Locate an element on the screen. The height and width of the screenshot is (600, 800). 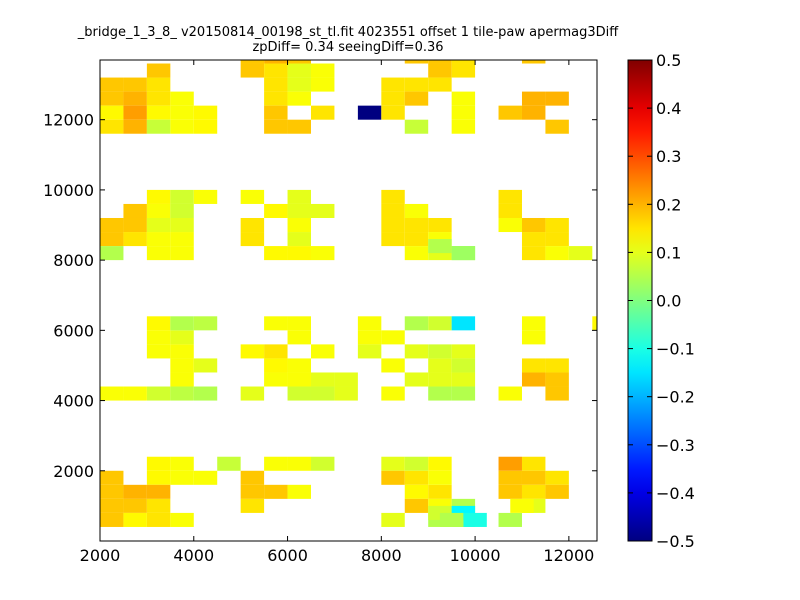
x-tick-label: 12000 is located at coordinates (568, 555).